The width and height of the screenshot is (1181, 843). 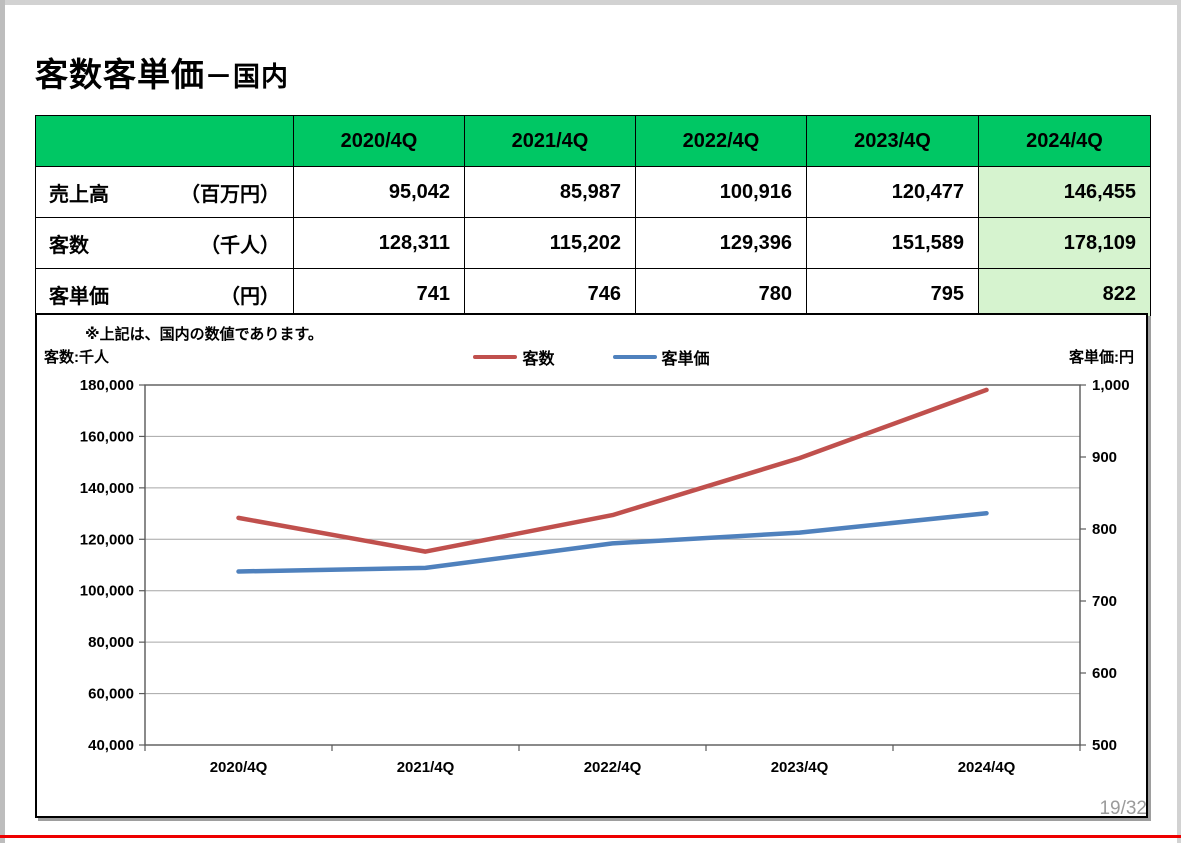 What do you see at coordinates (1104, 745) in the screenshot?
I see `right-axis-tick-label: 500` at bounding box center [1104, 745].